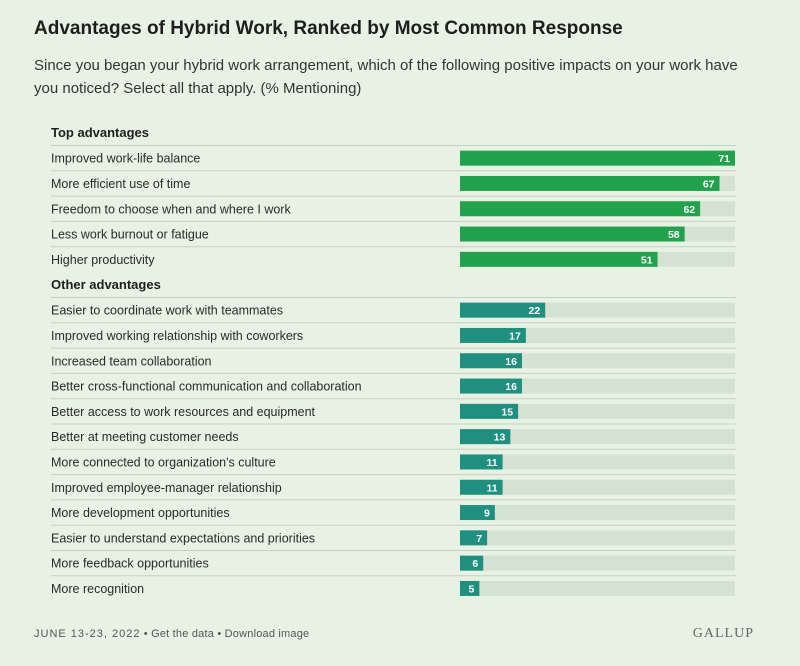  What do you see at coordinates (166, 488) in the screenshot?
I see `category-label: Improved employee-manager relationship` at bounding box center [166, 488].